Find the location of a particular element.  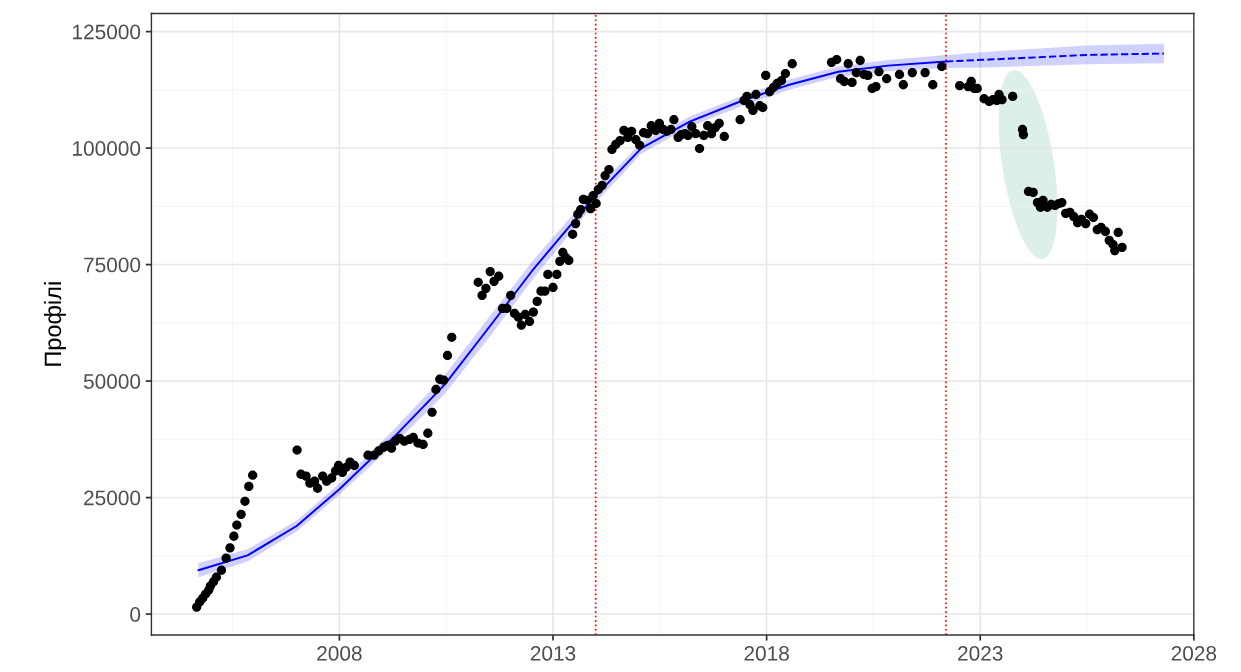

x-tick-label: 2008 is located at coordinates (339, 653).